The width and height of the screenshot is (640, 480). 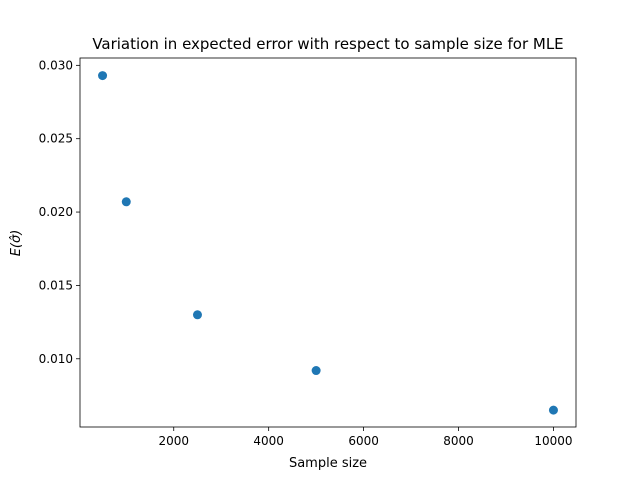 I want to click on y-tick-label: 0.020, so click(x=56, y=212).